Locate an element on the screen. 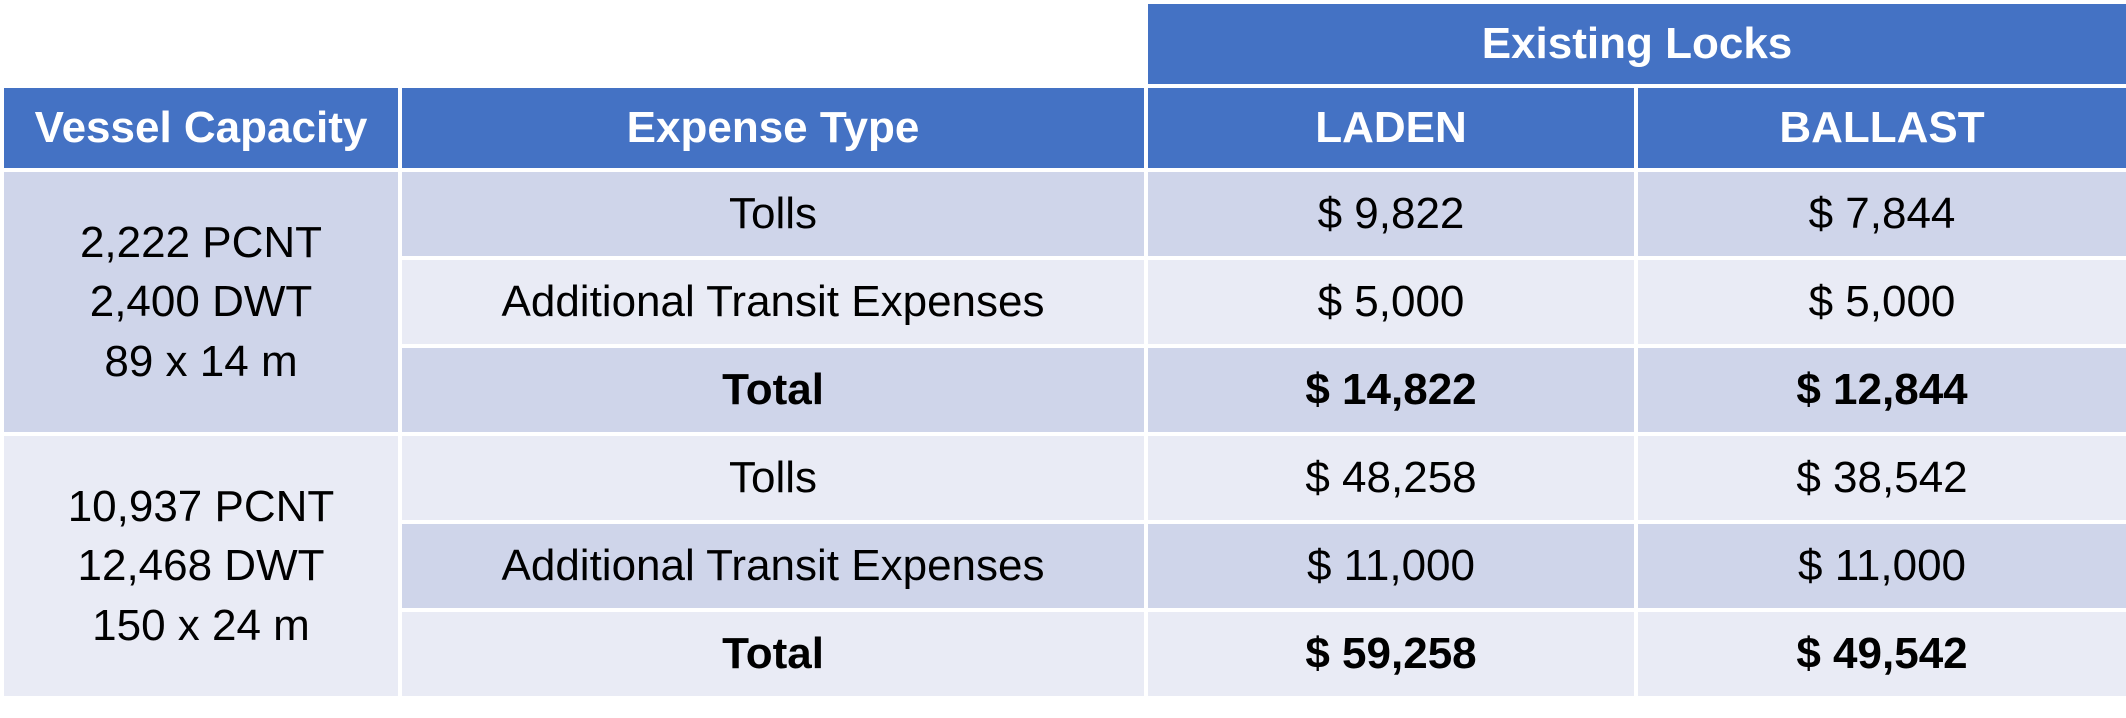 This screenshot has height=718, width=2126. ballast-total-cell: $ 12,844 is located at coordinates (1879, 390).